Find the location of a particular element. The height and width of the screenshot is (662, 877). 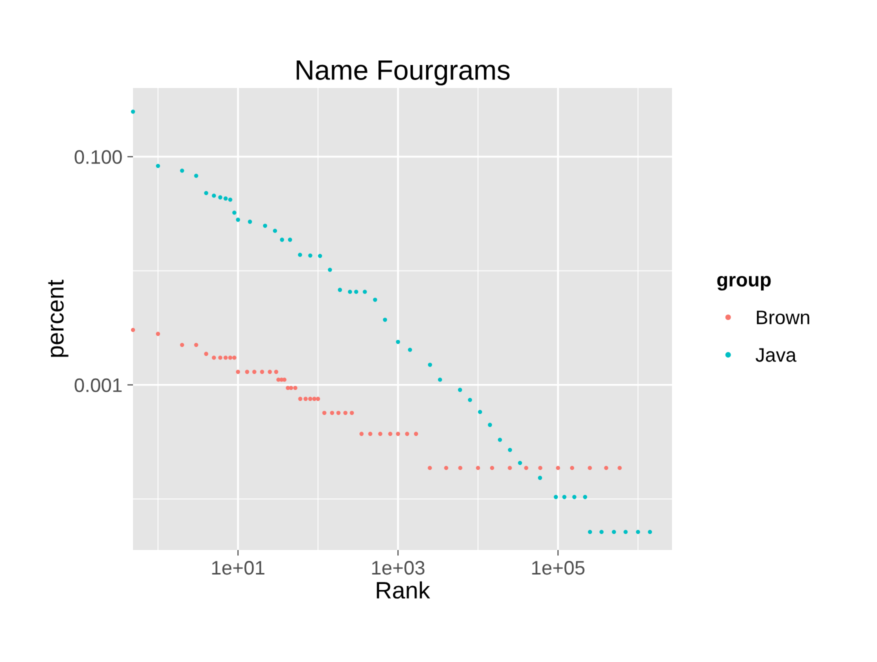

legend-label: Brown is located at coordinates (783, 317).